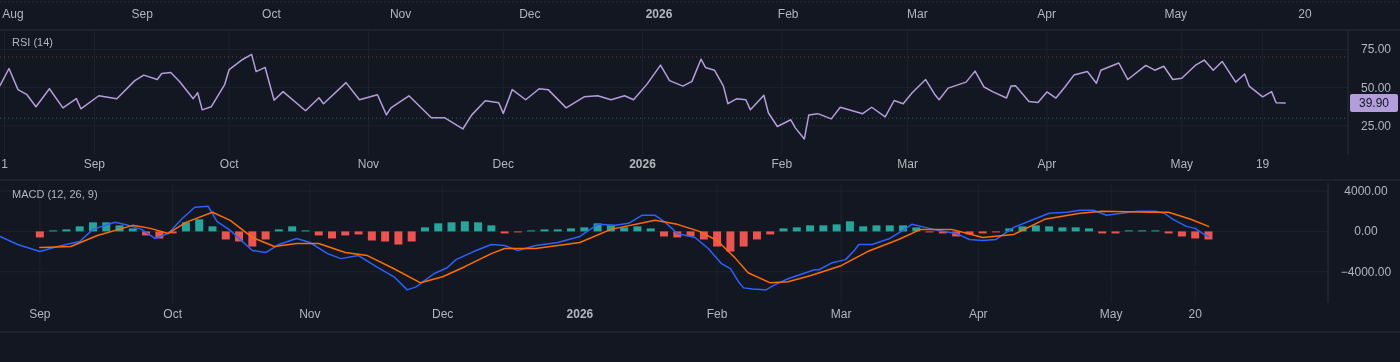 This screenshot has height=362, width=1400. I want to click on text: 2026, so click(659, 14).